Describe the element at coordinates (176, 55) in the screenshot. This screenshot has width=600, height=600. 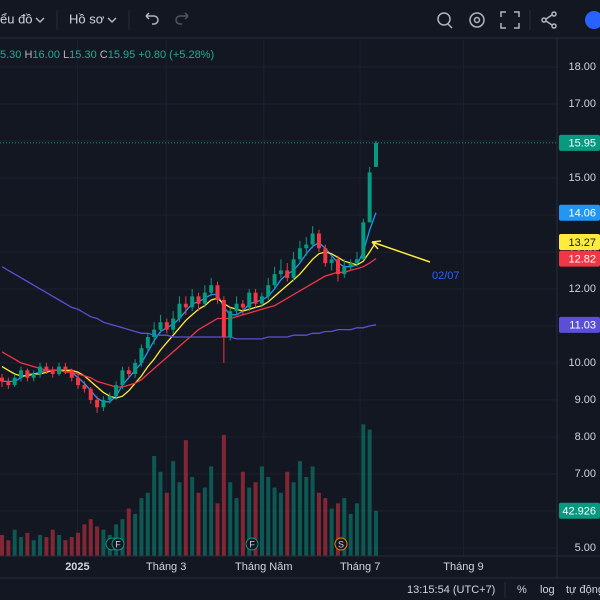
I see `legend-change: +0.80 (+5.28%)` at that location.